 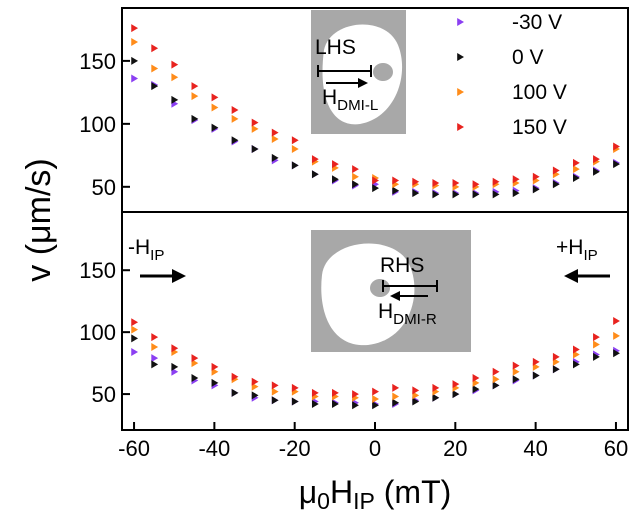 I want to click on text-part: +H, so click(x=569, y=247).